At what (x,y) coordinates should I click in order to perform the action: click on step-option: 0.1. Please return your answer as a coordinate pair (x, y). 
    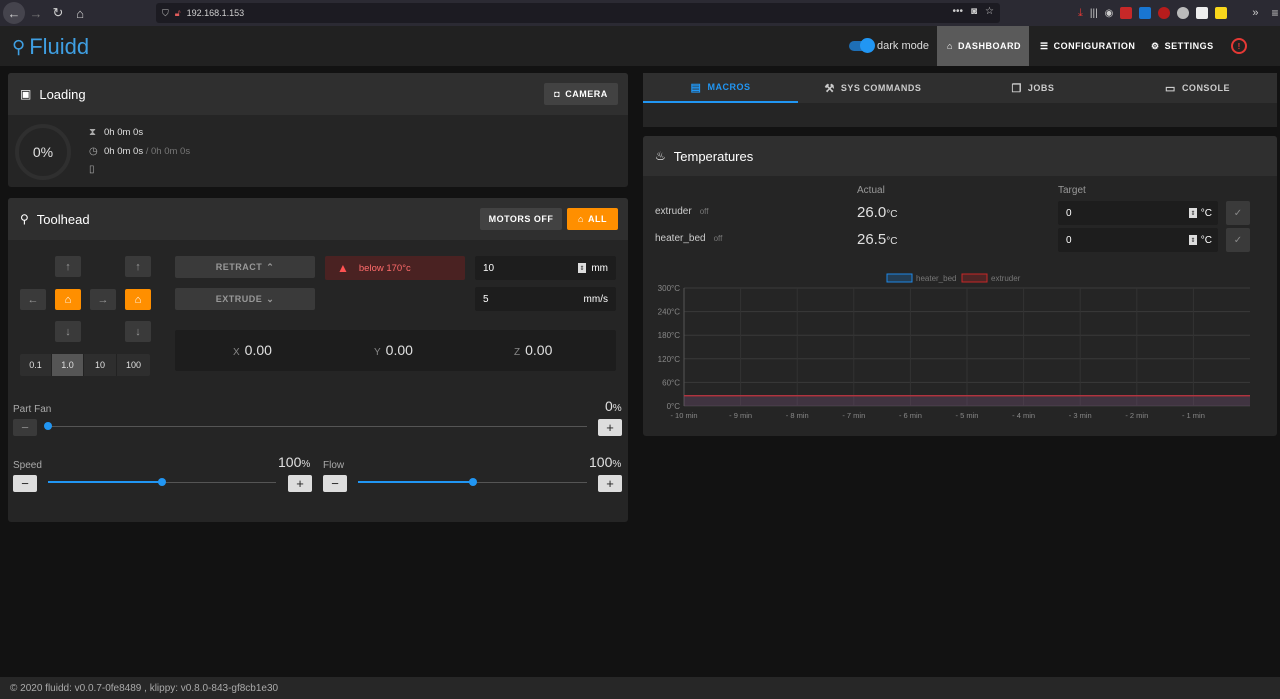
    Looking at the image, I should click on (36, 365).